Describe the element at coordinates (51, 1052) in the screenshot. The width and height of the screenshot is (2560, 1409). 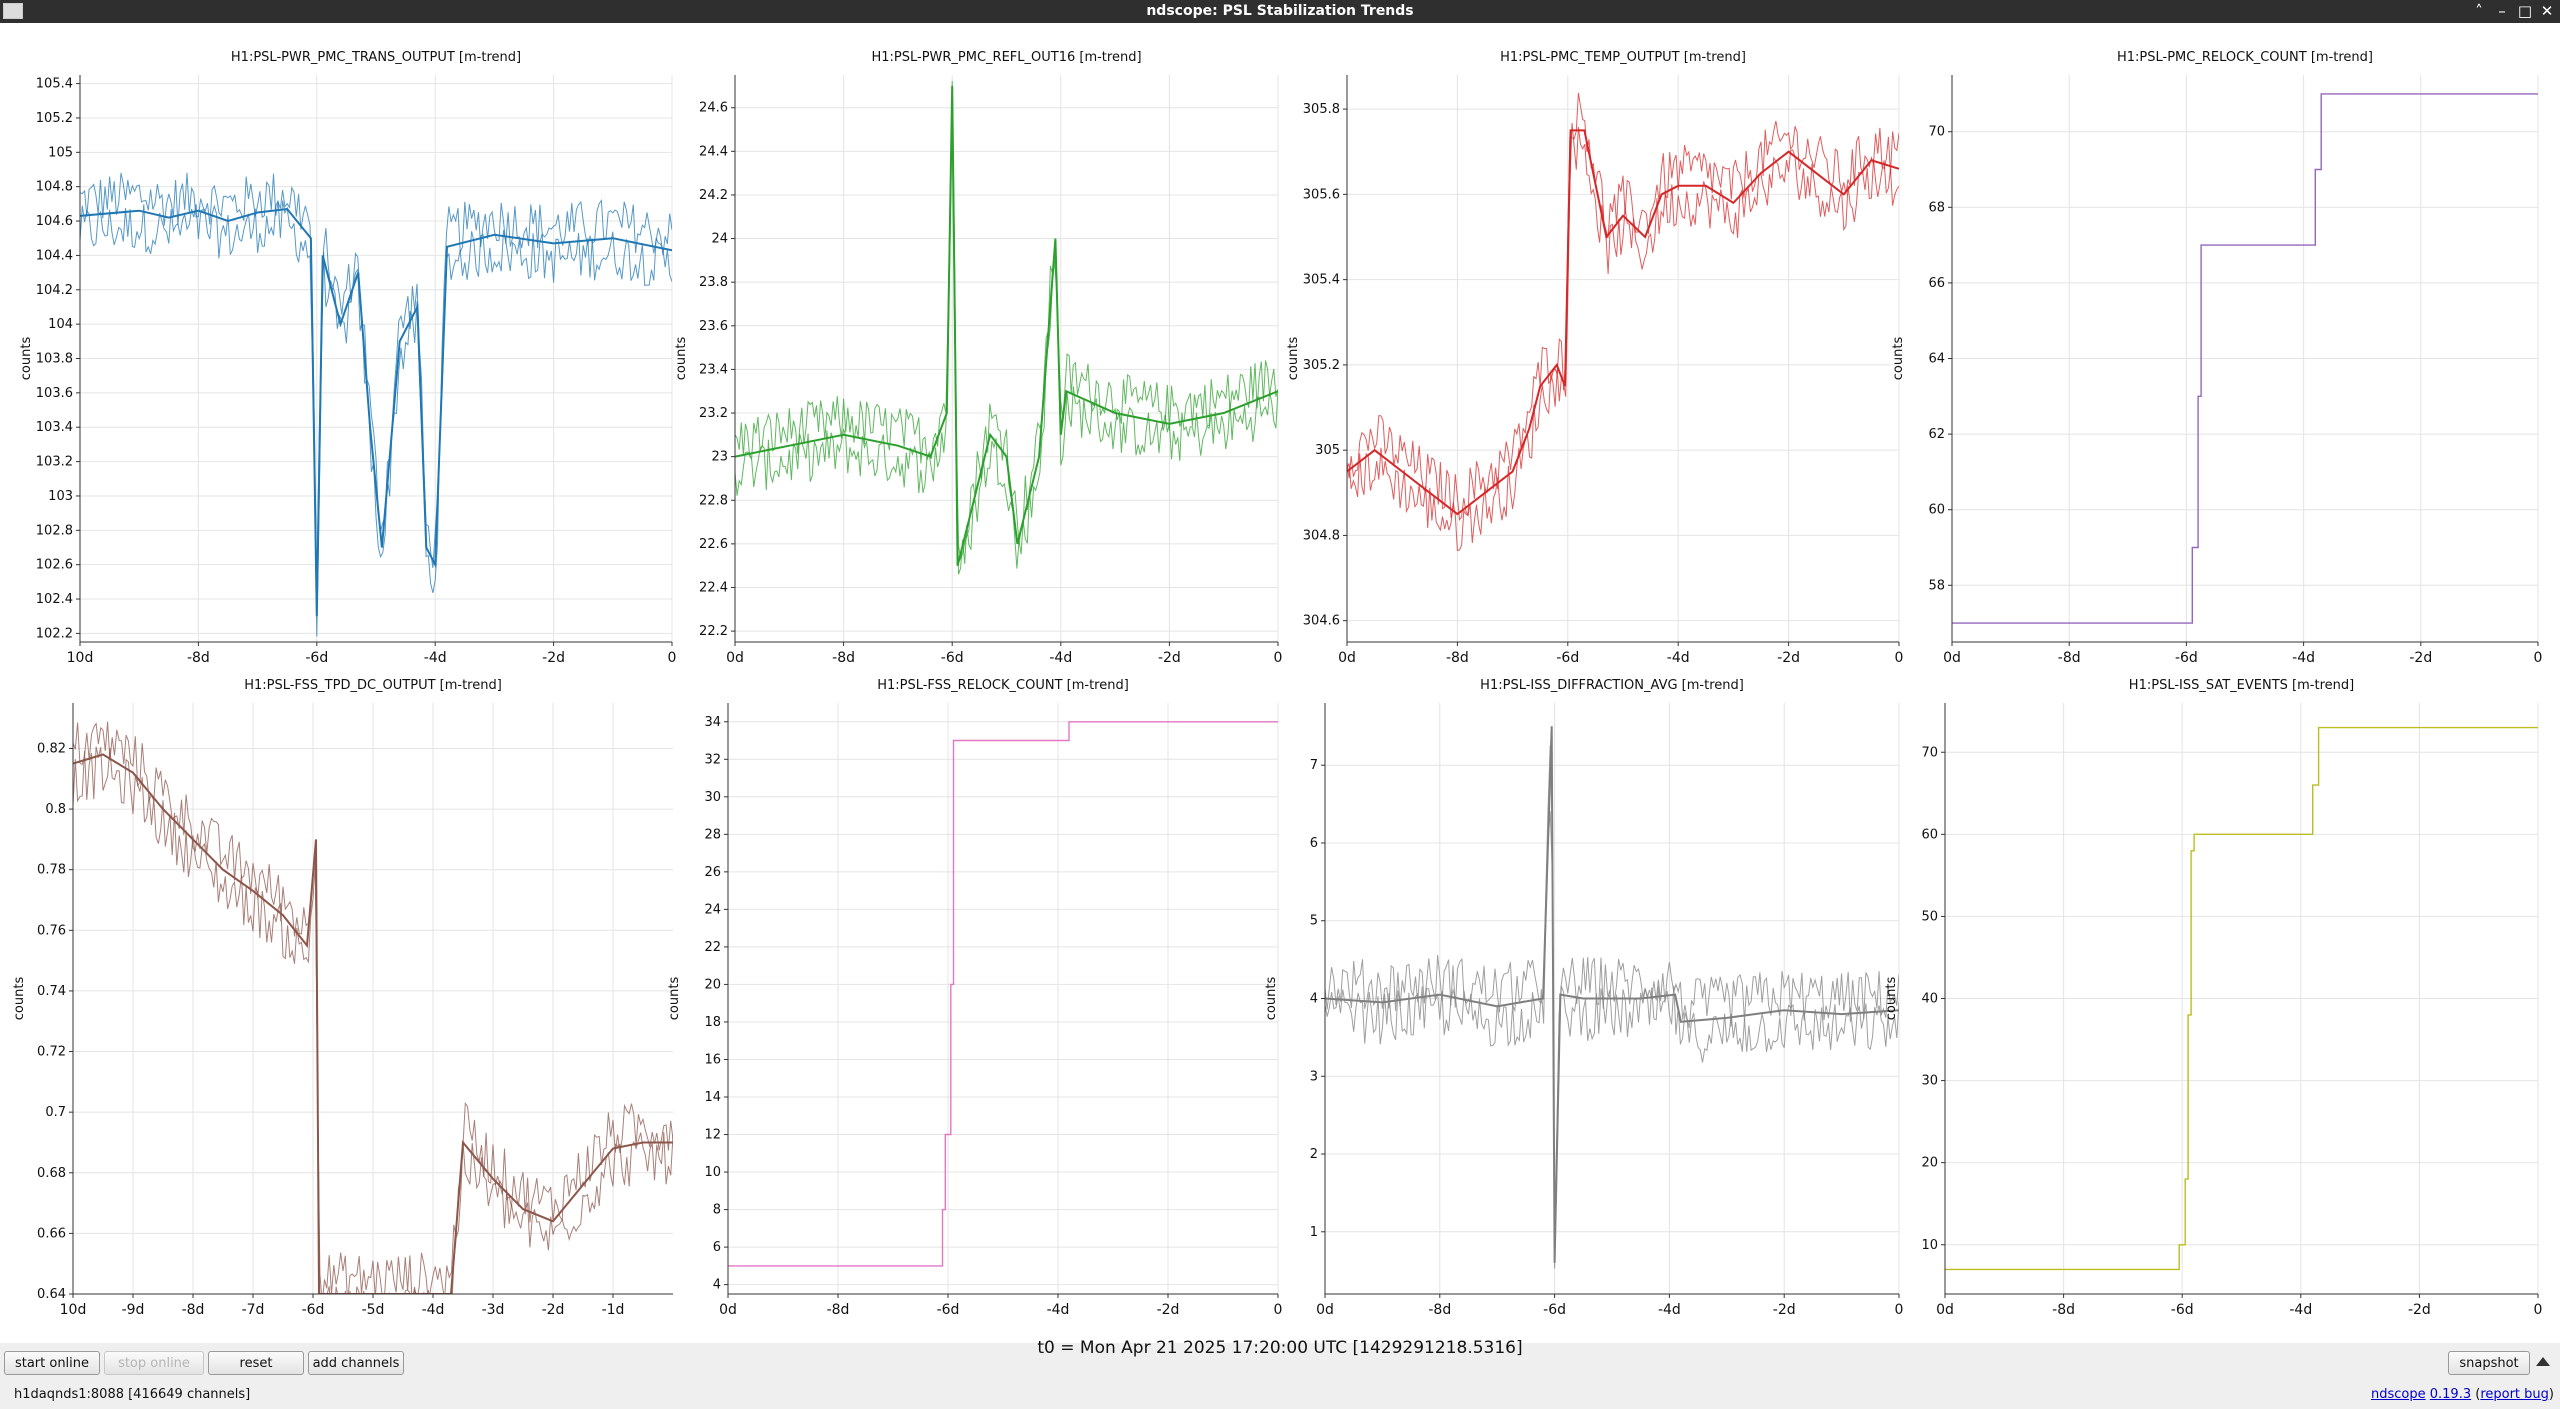
I see `y-tick-label: 0.72` at that location.